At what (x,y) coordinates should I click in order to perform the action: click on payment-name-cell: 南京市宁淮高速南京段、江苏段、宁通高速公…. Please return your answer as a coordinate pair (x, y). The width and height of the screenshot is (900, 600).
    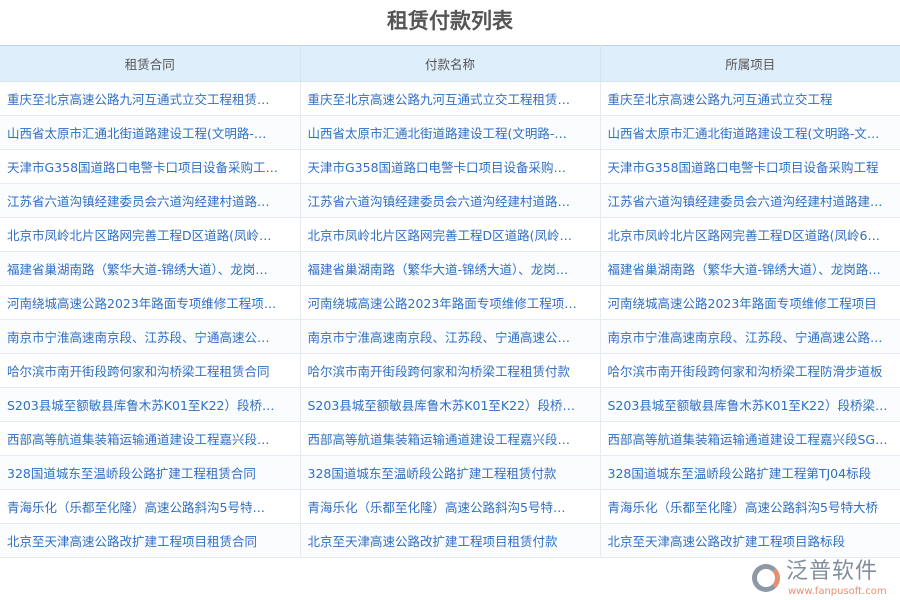
    Looking at the image, I should click on (450, 336).